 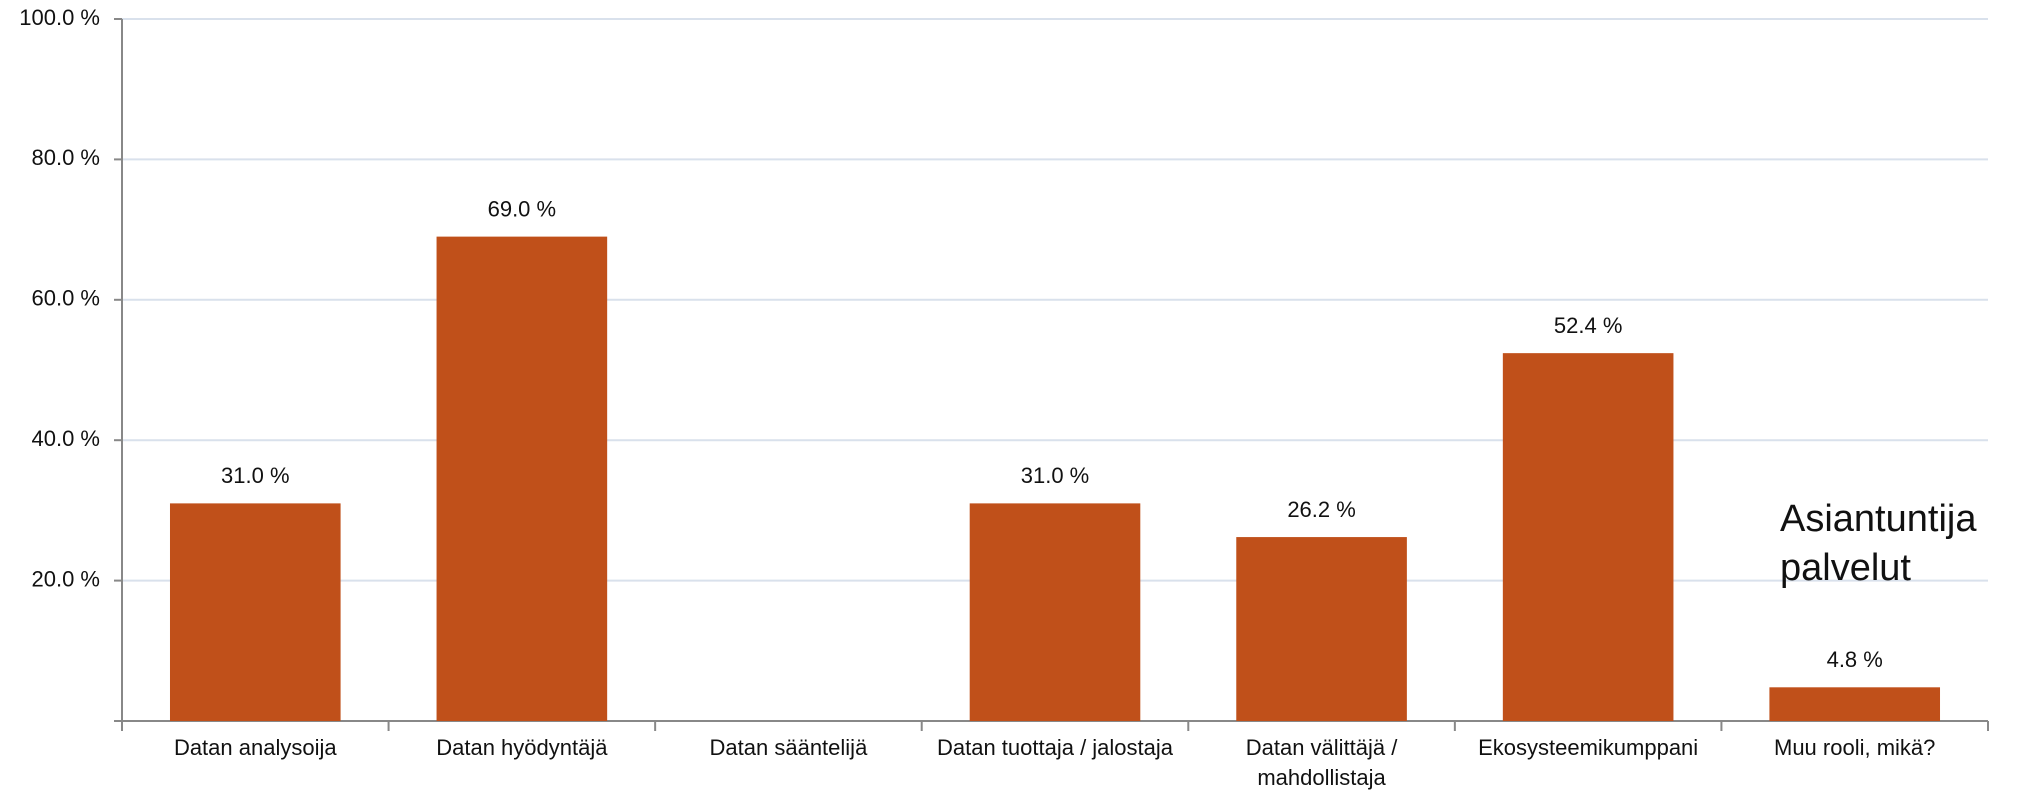 What do you see at coordinates (1588, 325) in the screenshot?
I see `data-label: 52.4 %` at bounding box center [1588, 325].